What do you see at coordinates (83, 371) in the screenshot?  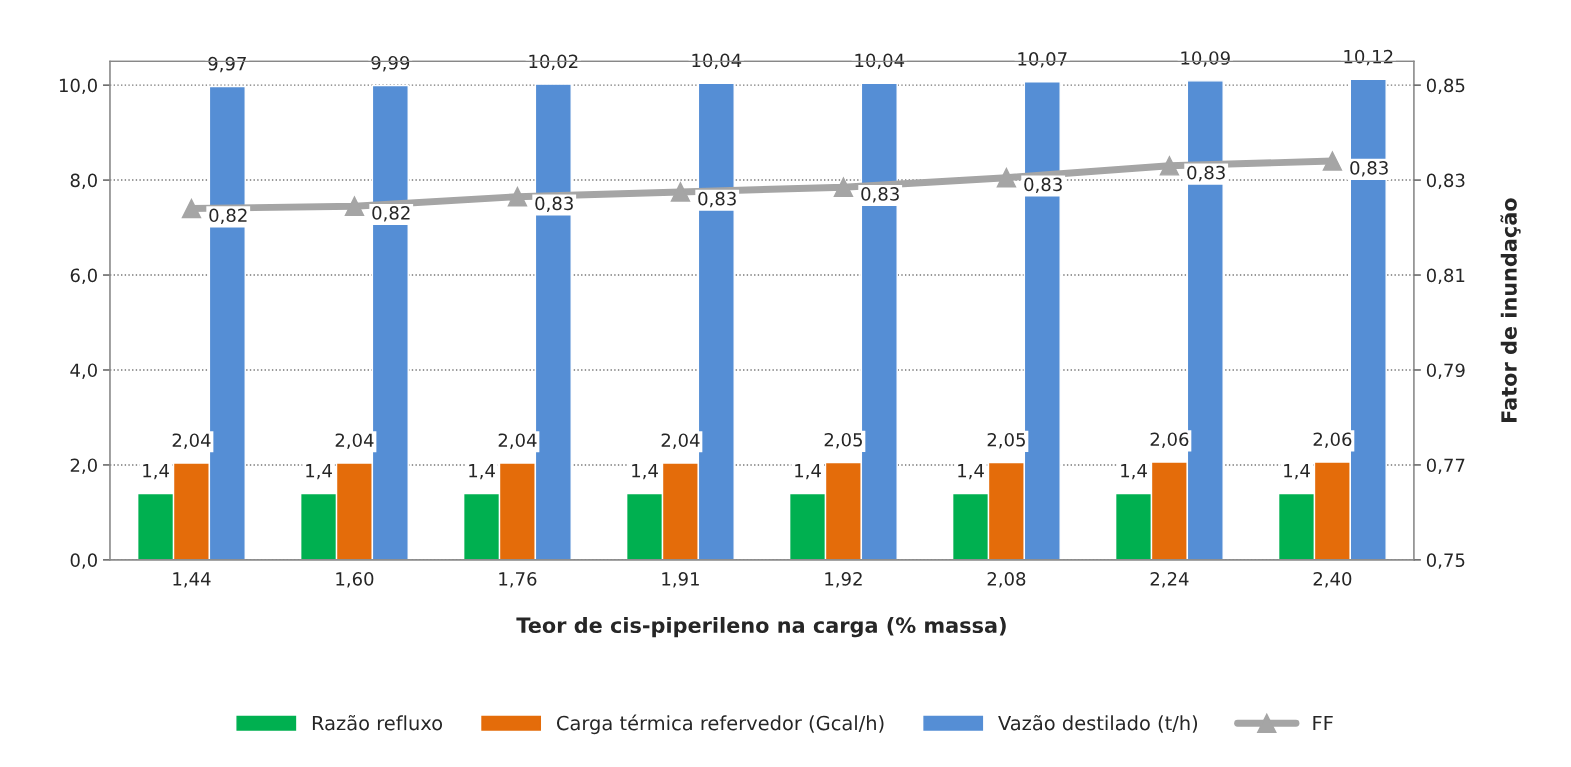 I see `y-tick-label: 4,0` at bounding box center [83, 371].